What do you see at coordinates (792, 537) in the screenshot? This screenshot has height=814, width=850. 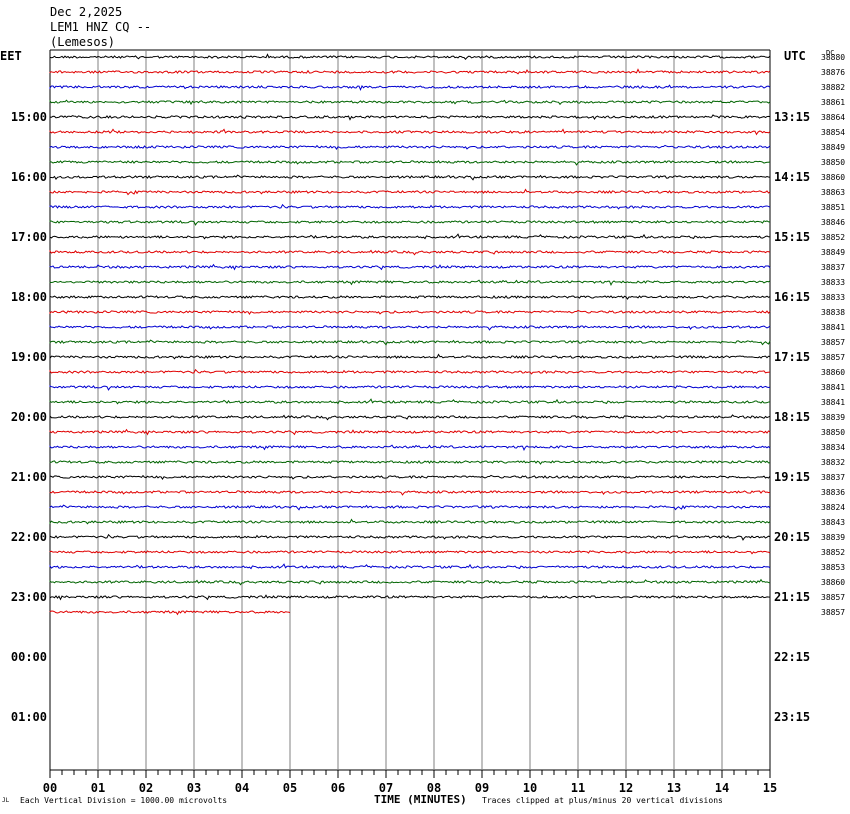 I see `utc-hour-label: 20:15` at bounding box center [792, 537].